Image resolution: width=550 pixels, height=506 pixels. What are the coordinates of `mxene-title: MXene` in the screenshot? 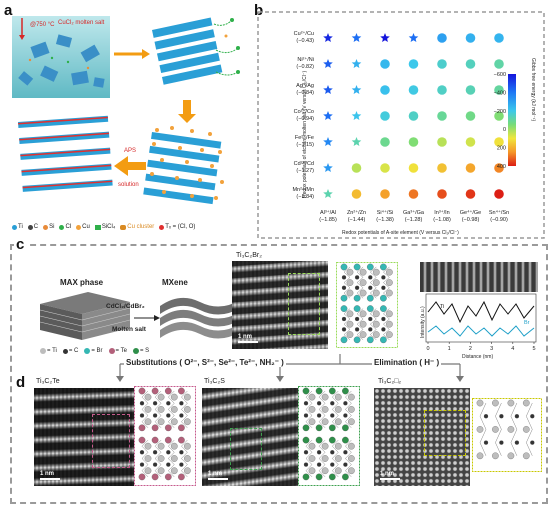 It's located at (175, 282).